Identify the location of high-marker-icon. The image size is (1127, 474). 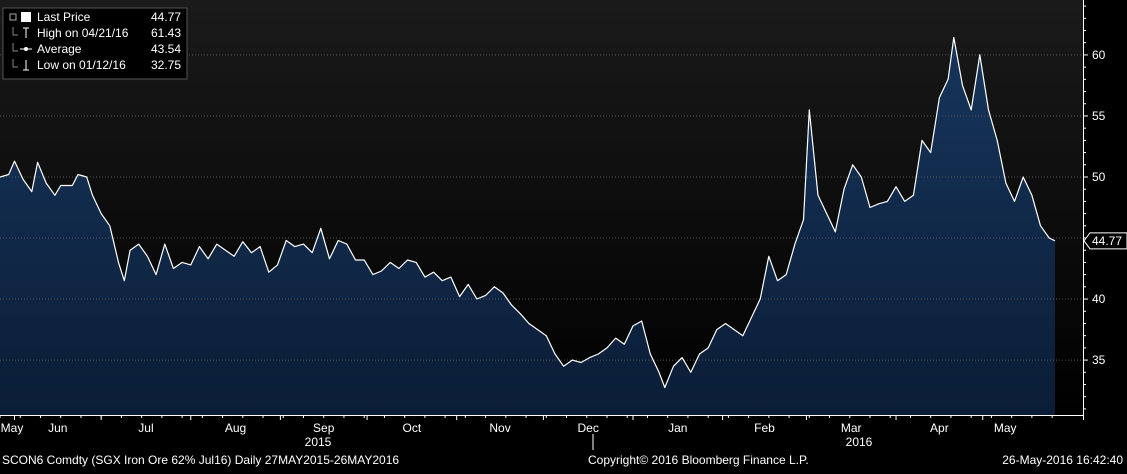
(26, 32).